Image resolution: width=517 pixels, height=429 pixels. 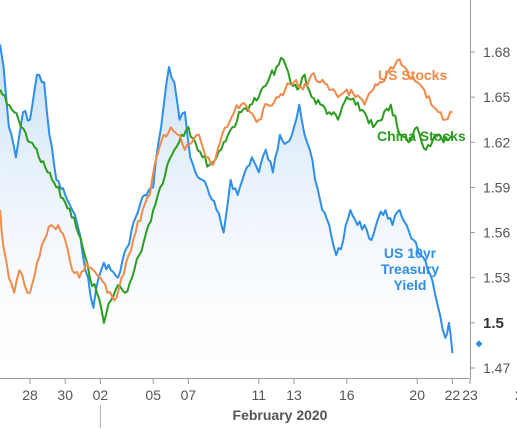 What do you see at coordinates (496, 233) in the screenshot?
I see `y-tick-label: 1.56` at bounding box center [496, 233].